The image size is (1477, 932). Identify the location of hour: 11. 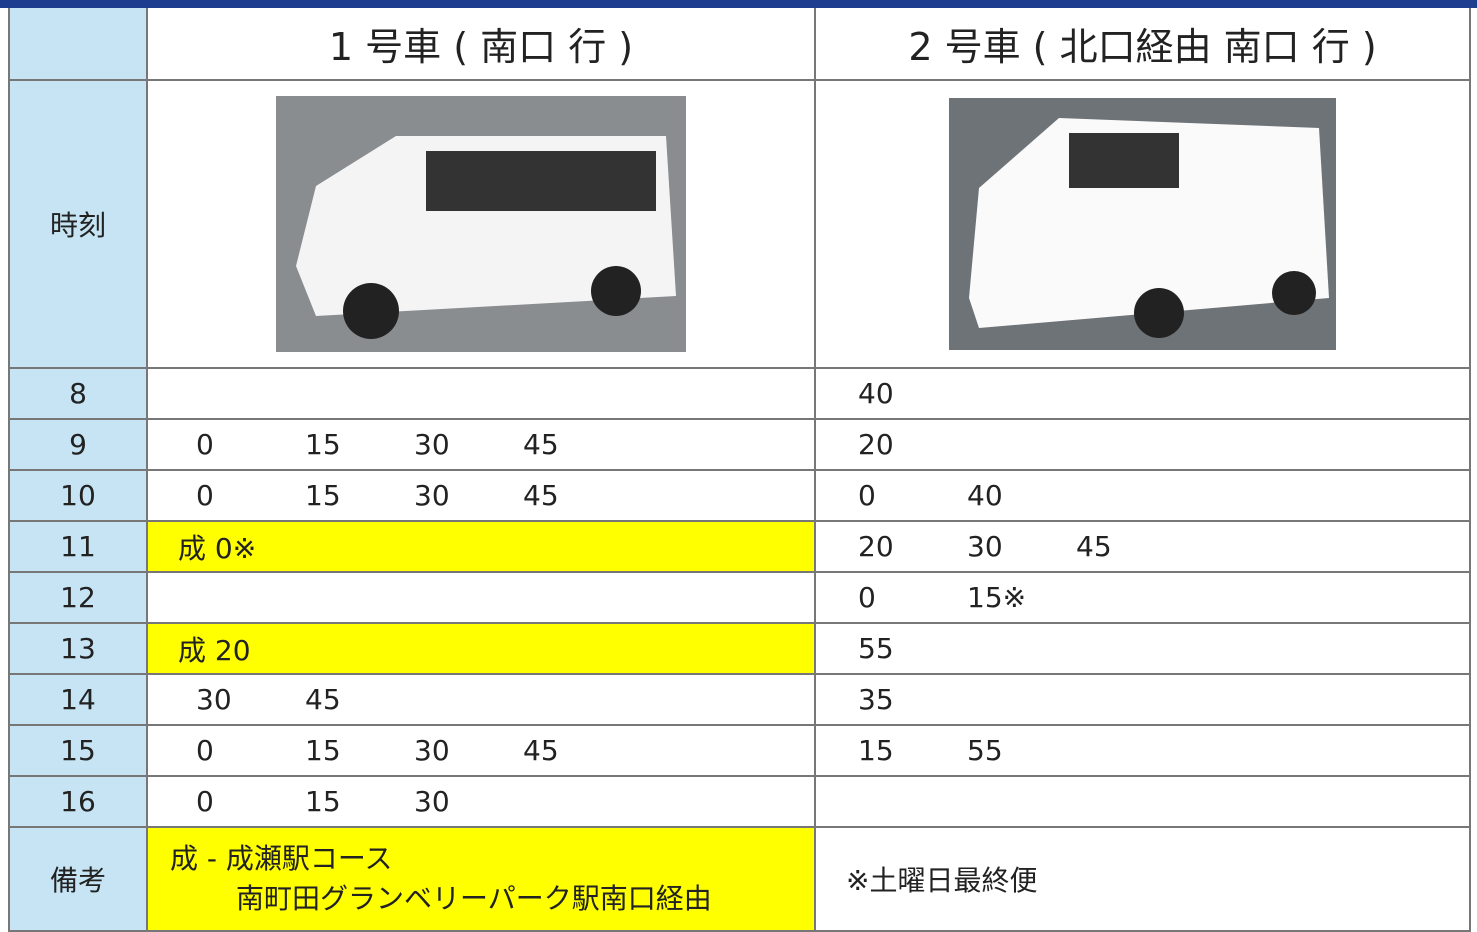
(78, 547).